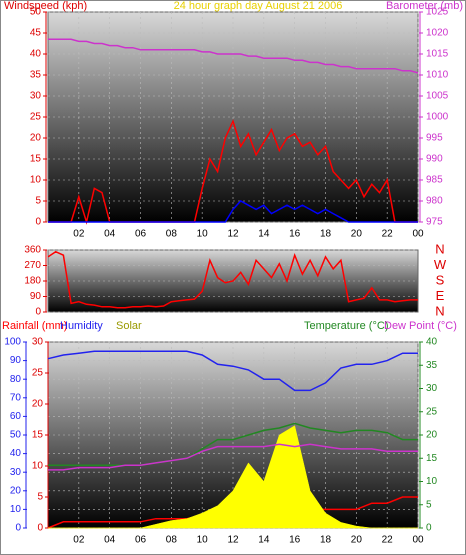  I want to click on y-tick-label: 990, so click(434, 159).